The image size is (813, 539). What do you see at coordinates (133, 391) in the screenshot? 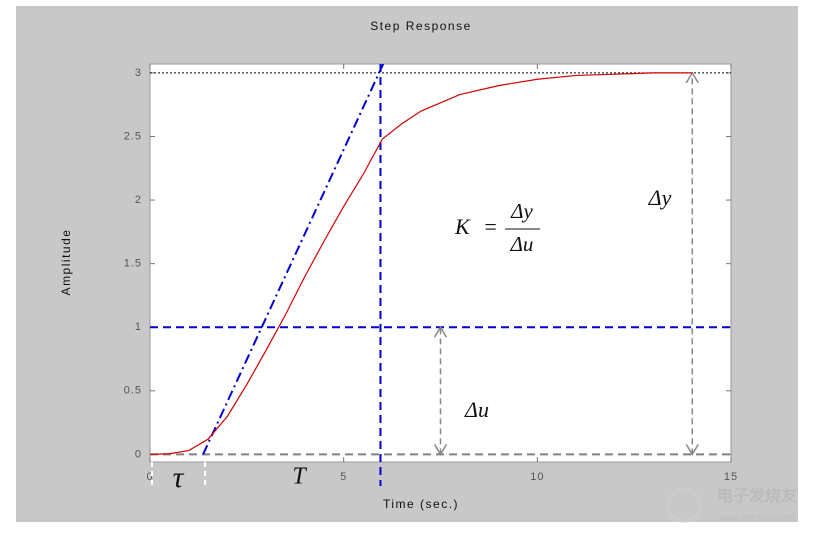
I see `y-tick-label: 0.5` at bounding box center [133, 391].